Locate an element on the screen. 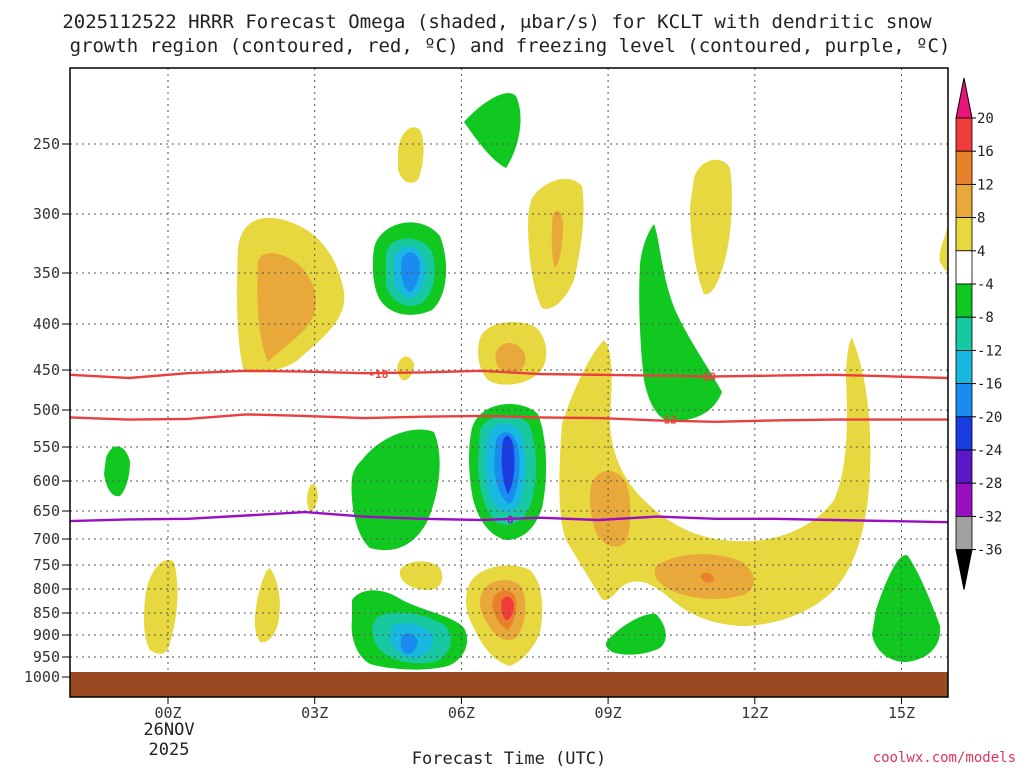 The width and height of the screenshot is (1024, 768). colorbar-label-8: -16 is located at coordinates (989, 385).